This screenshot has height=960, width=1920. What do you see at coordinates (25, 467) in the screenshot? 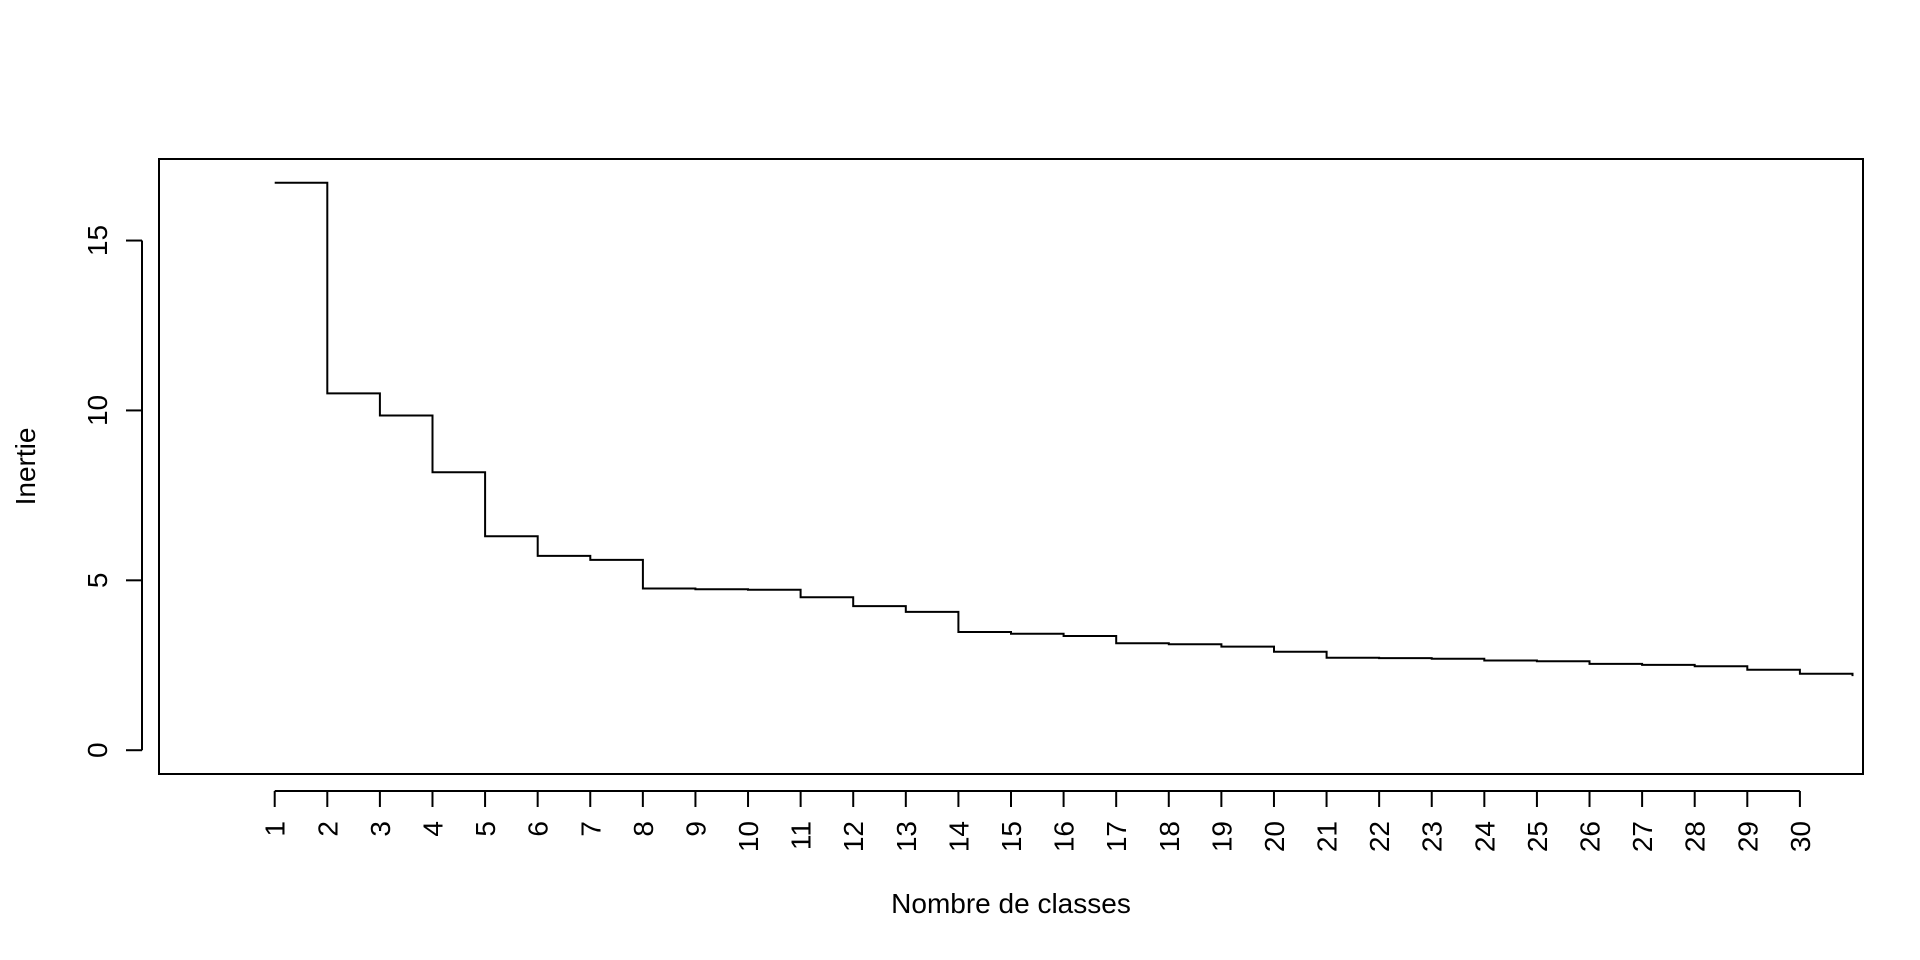
I see `y-axis-title: Inertie` at bounding box center [25, 467].